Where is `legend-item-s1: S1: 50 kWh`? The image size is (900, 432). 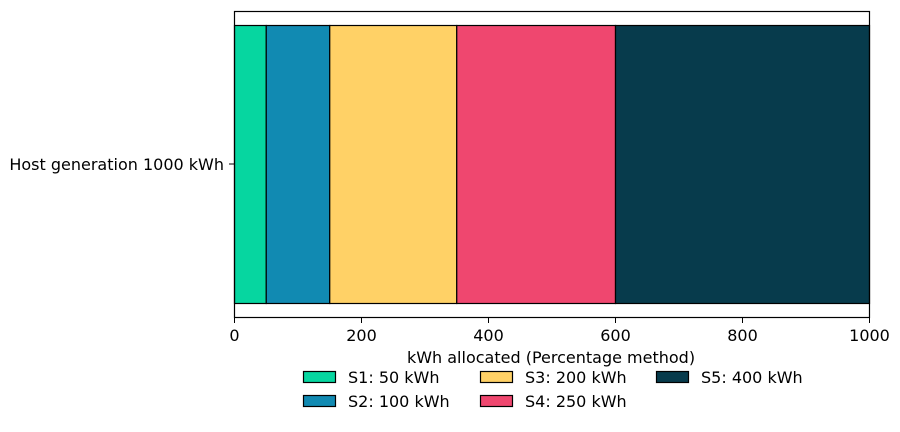 legend-item-s1: S1: 50 kWh is located at coordinates (370, 377).